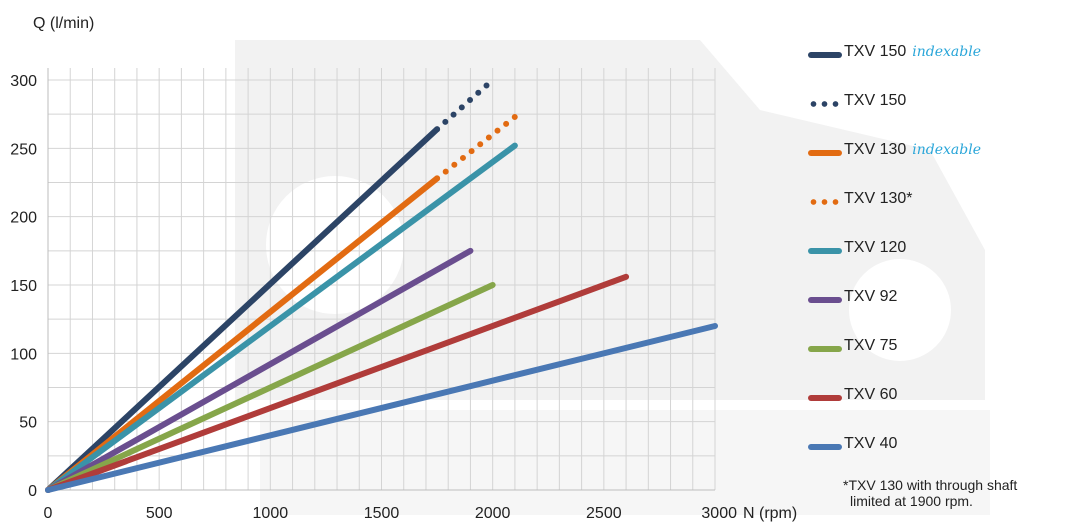 Image resolution: width=1068 pixels, height=524 pixels. What do you see at coordinates (48, 513) in the screenshot?
I see `x-tick-label: 0` at bounding box center [48, 513].